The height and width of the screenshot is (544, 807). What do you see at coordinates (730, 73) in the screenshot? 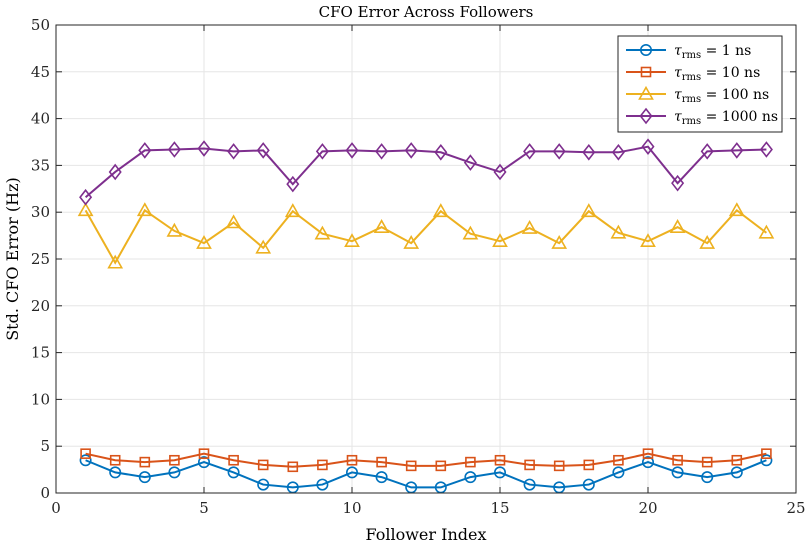
I see `legend-value: = 10 ns` at bounding box center [730, 73].